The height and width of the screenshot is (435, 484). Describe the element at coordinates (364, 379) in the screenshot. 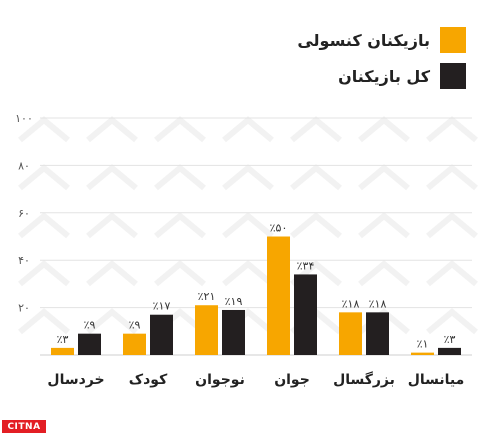

I see `x-category-label: بزرگسال` at that location.